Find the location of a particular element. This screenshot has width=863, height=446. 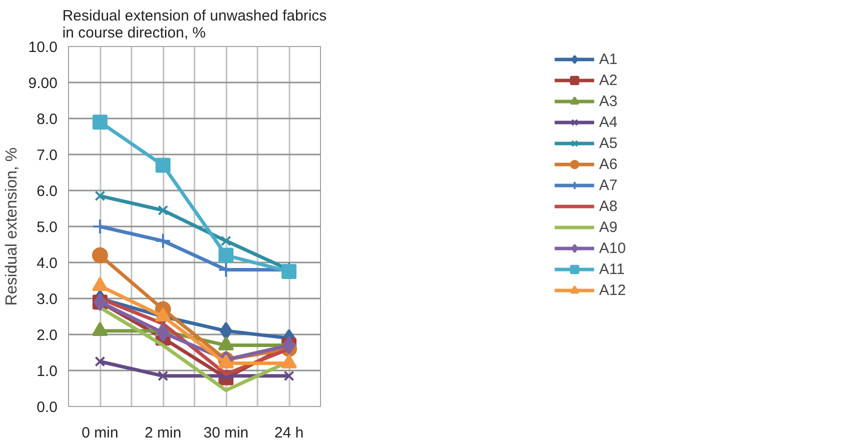

legend-label: A6 is located at coordinates (608, 164).